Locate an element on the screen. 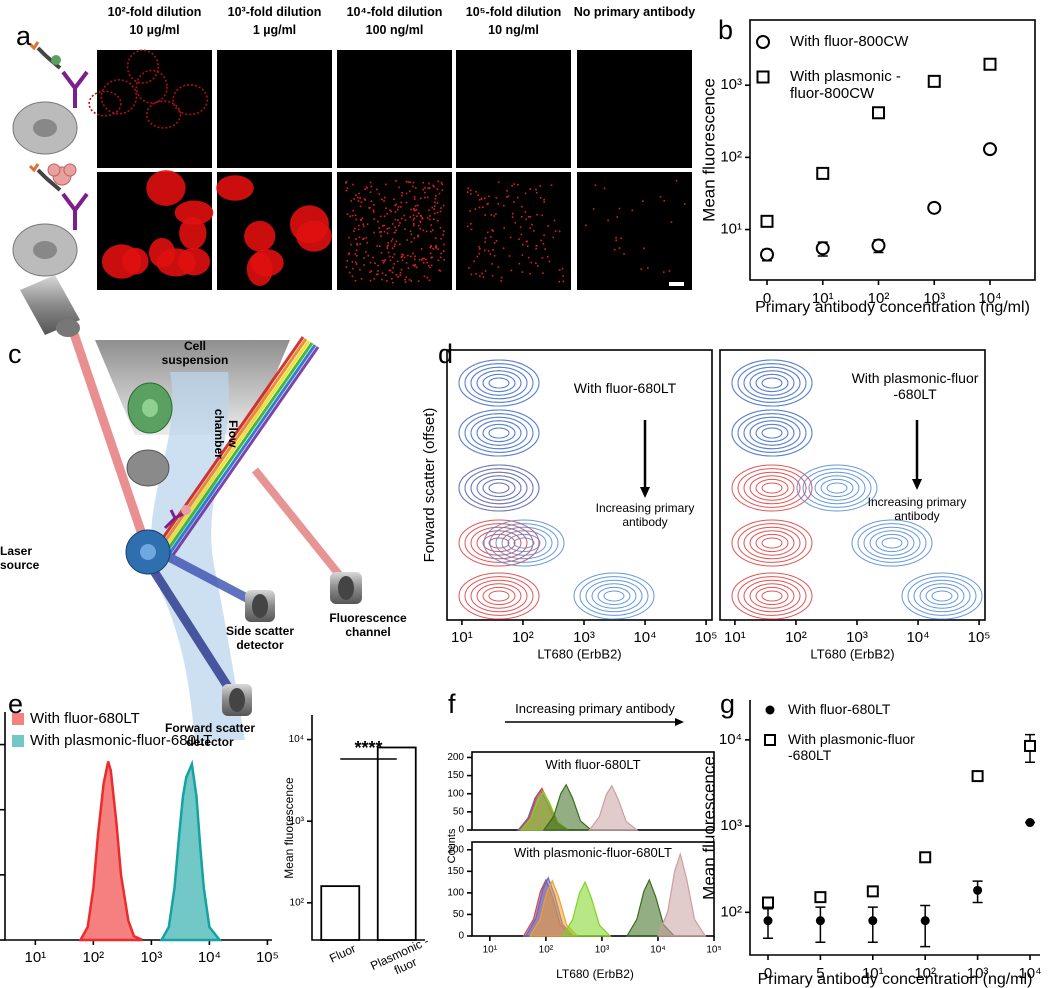  column-header: 10⁵-fold dilution is located at coordinates (513, 12).